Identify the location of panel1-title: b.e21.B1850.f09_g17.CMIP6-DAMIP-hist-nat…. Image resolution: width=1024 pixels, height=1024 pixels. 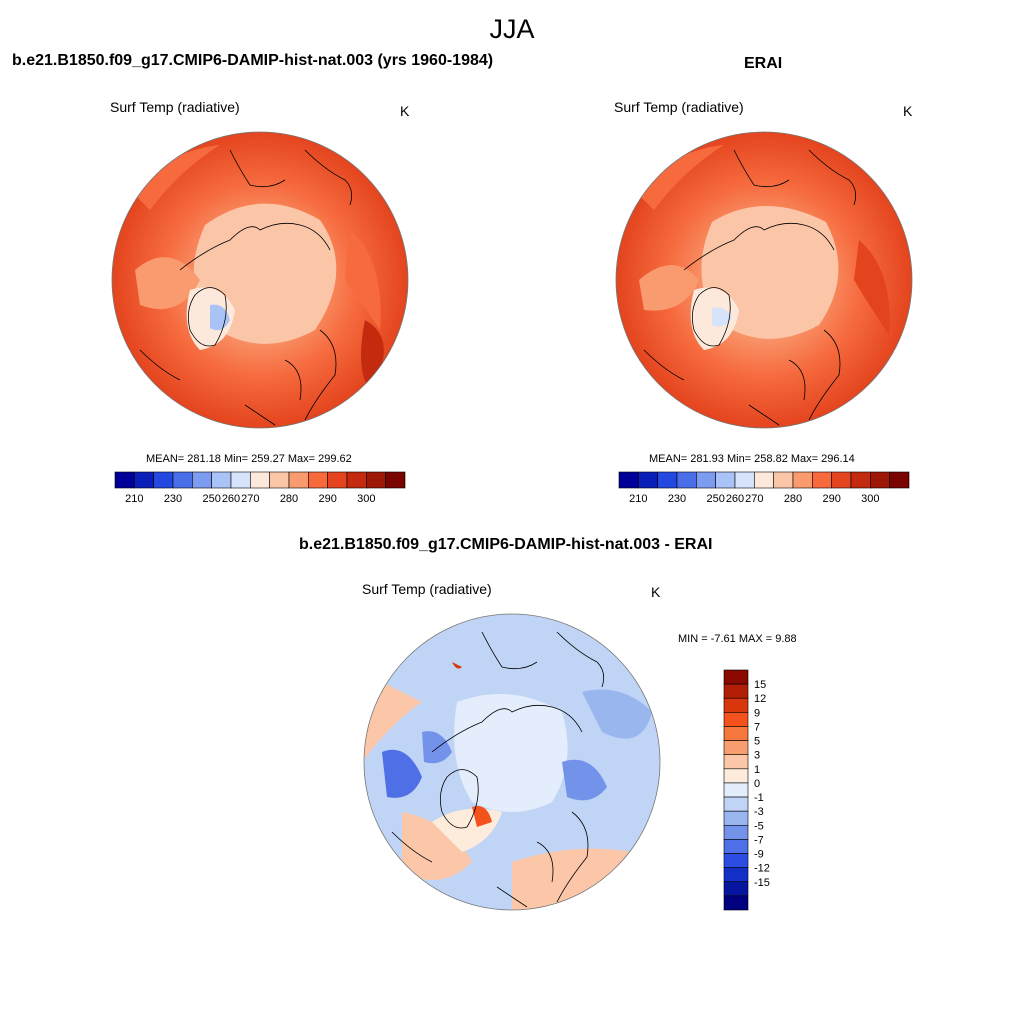
(253, 60).